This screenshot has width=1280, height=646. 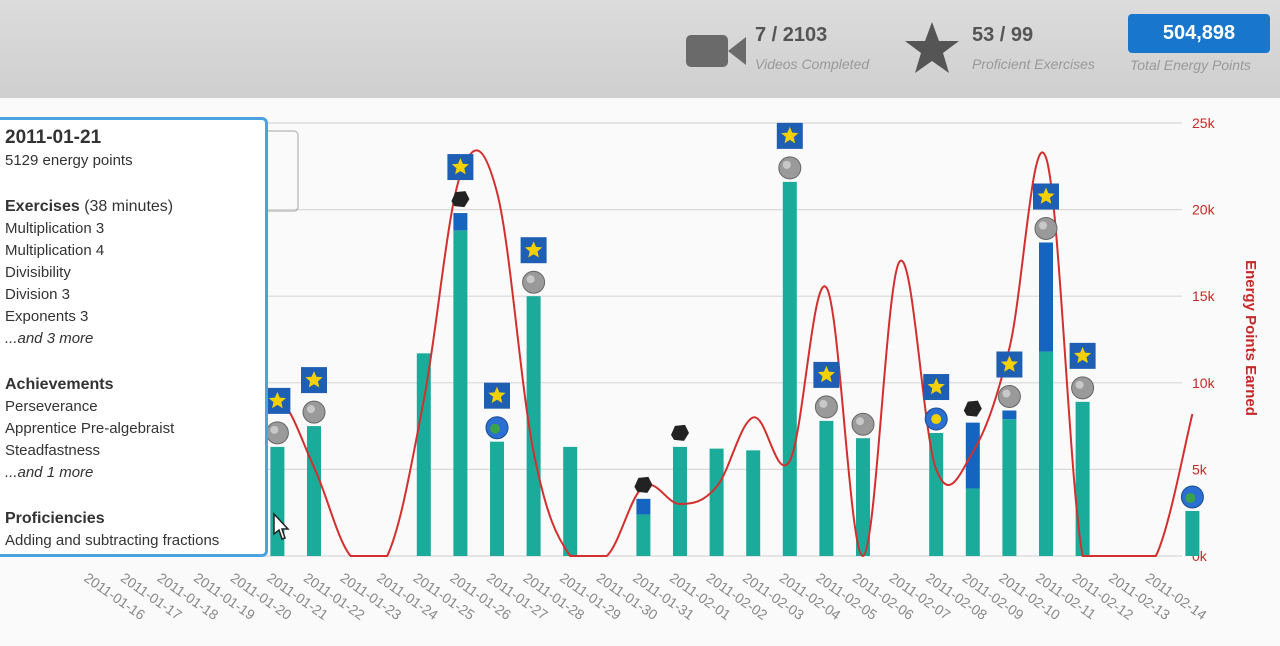 I want to click on tooltip-exercise-item: Divisibility, so click(x=38, y=272).